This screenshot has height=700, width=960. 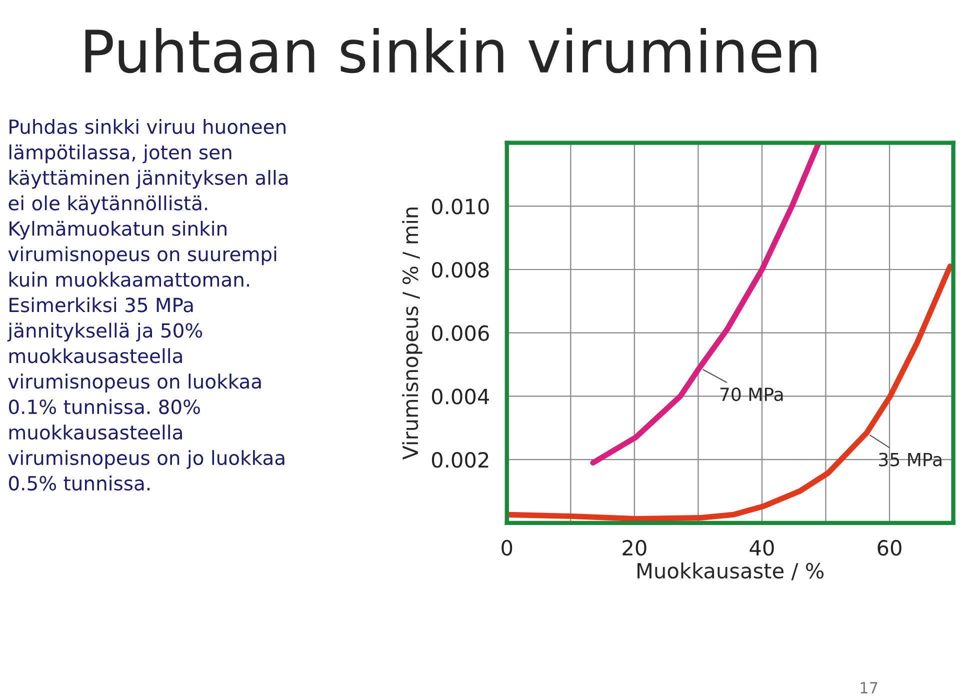 What do you see at coordinates (634, 548) in the screenshot?
I see `x-tick-label: 20` at bounding box center [634, 548].